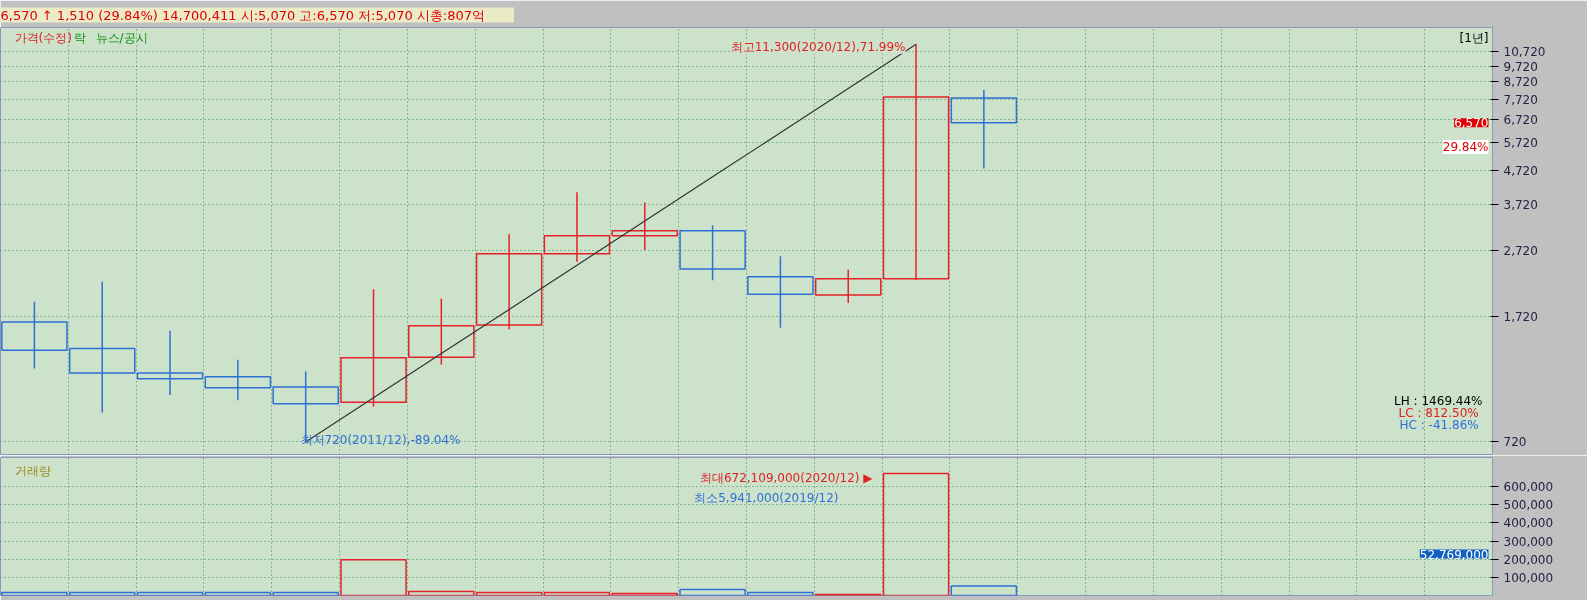 The image size is (1587, 600). I want to click on y-tick-label: 1,720, so click(1520, 316).